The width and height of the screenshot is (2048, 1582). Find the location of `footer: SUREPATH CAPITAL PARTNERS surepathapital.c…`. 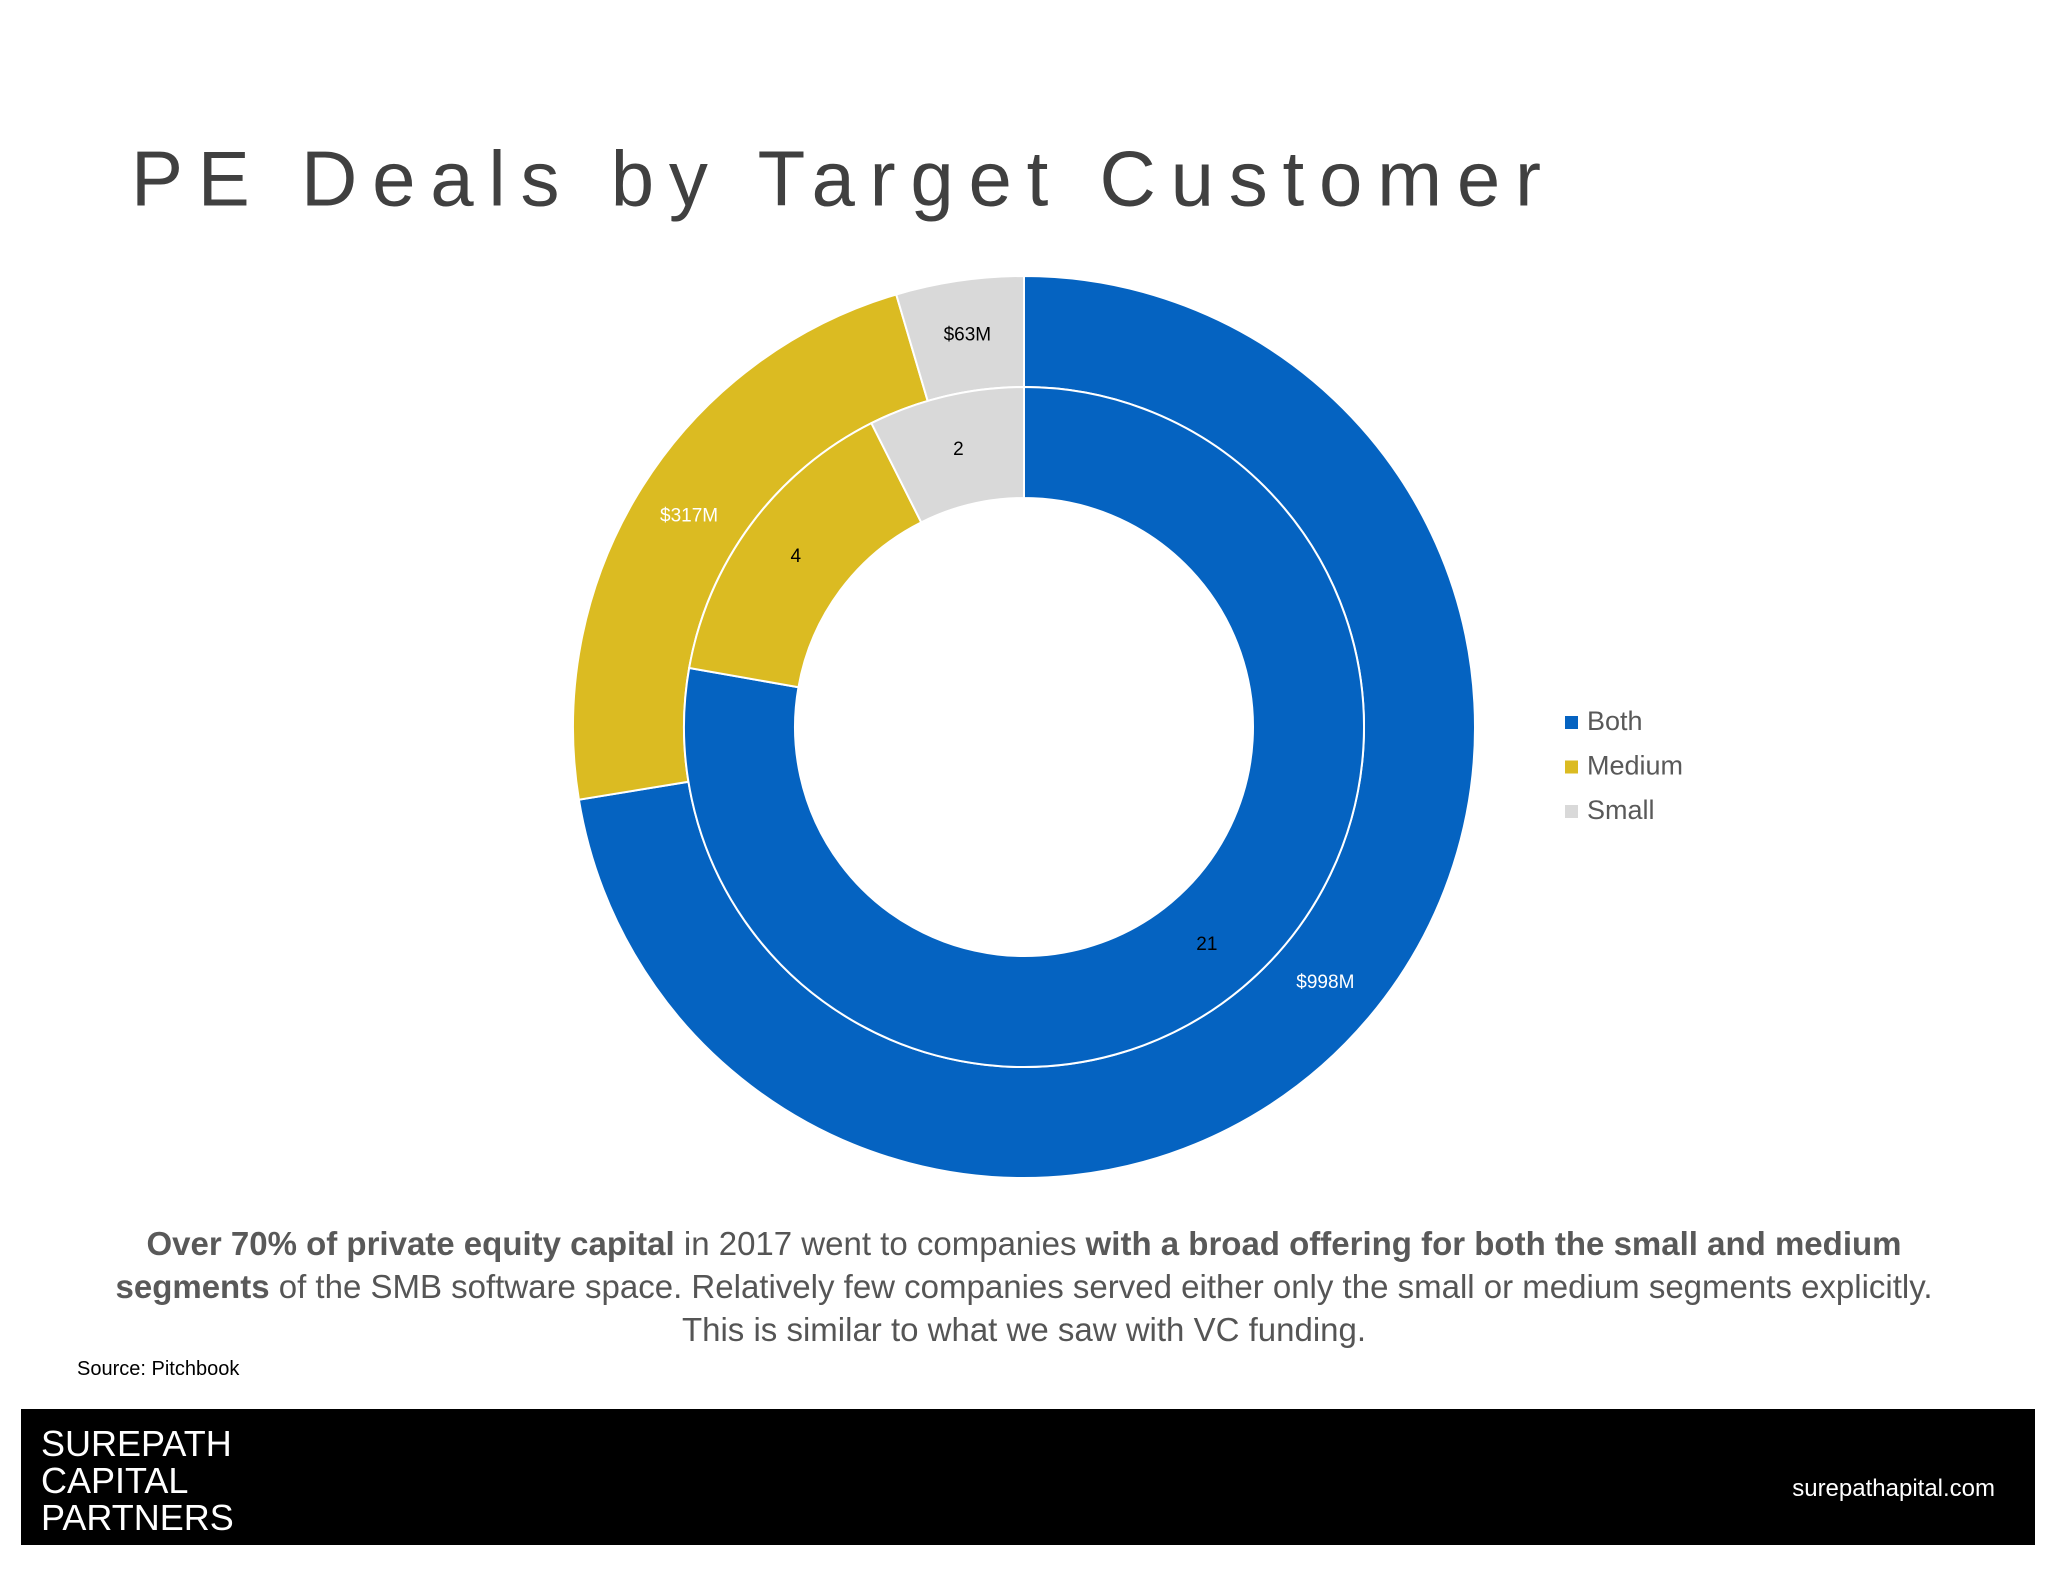

footer: SUREPATH CAPITAL PARTNERS surepathapital.c… is located at coordinates (1028, 1477).